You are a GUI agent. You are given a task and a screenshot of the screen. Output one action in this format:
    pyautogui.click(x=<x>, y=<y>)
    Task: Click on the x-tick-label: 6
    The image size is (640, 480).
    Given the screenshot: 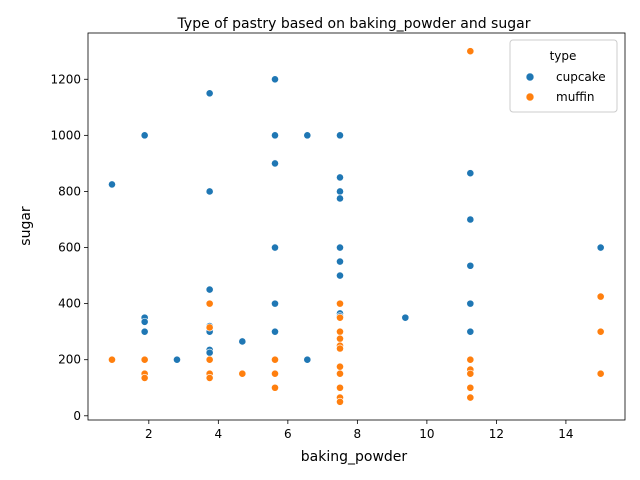 What is the action you would take?
    pyautogui.click(x=288, y=434)
    